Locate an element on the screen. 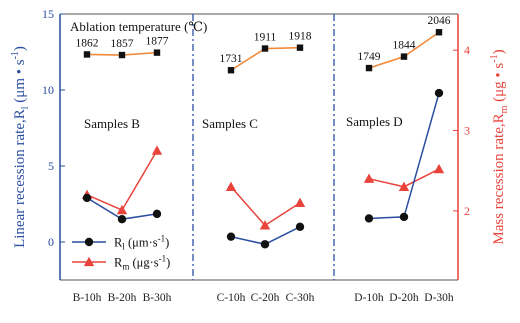 This screenshot has height=323, width=520. legend-label: Rm (μg·s-1) is located at coordinates (142, 263).